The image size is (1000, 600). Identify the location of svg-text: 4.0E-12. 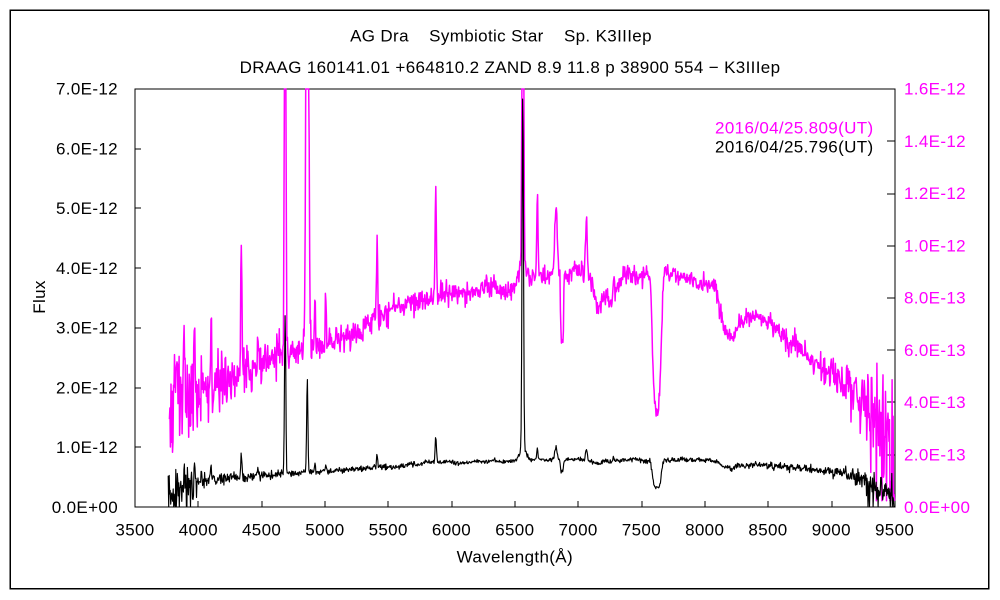
(87, 268).